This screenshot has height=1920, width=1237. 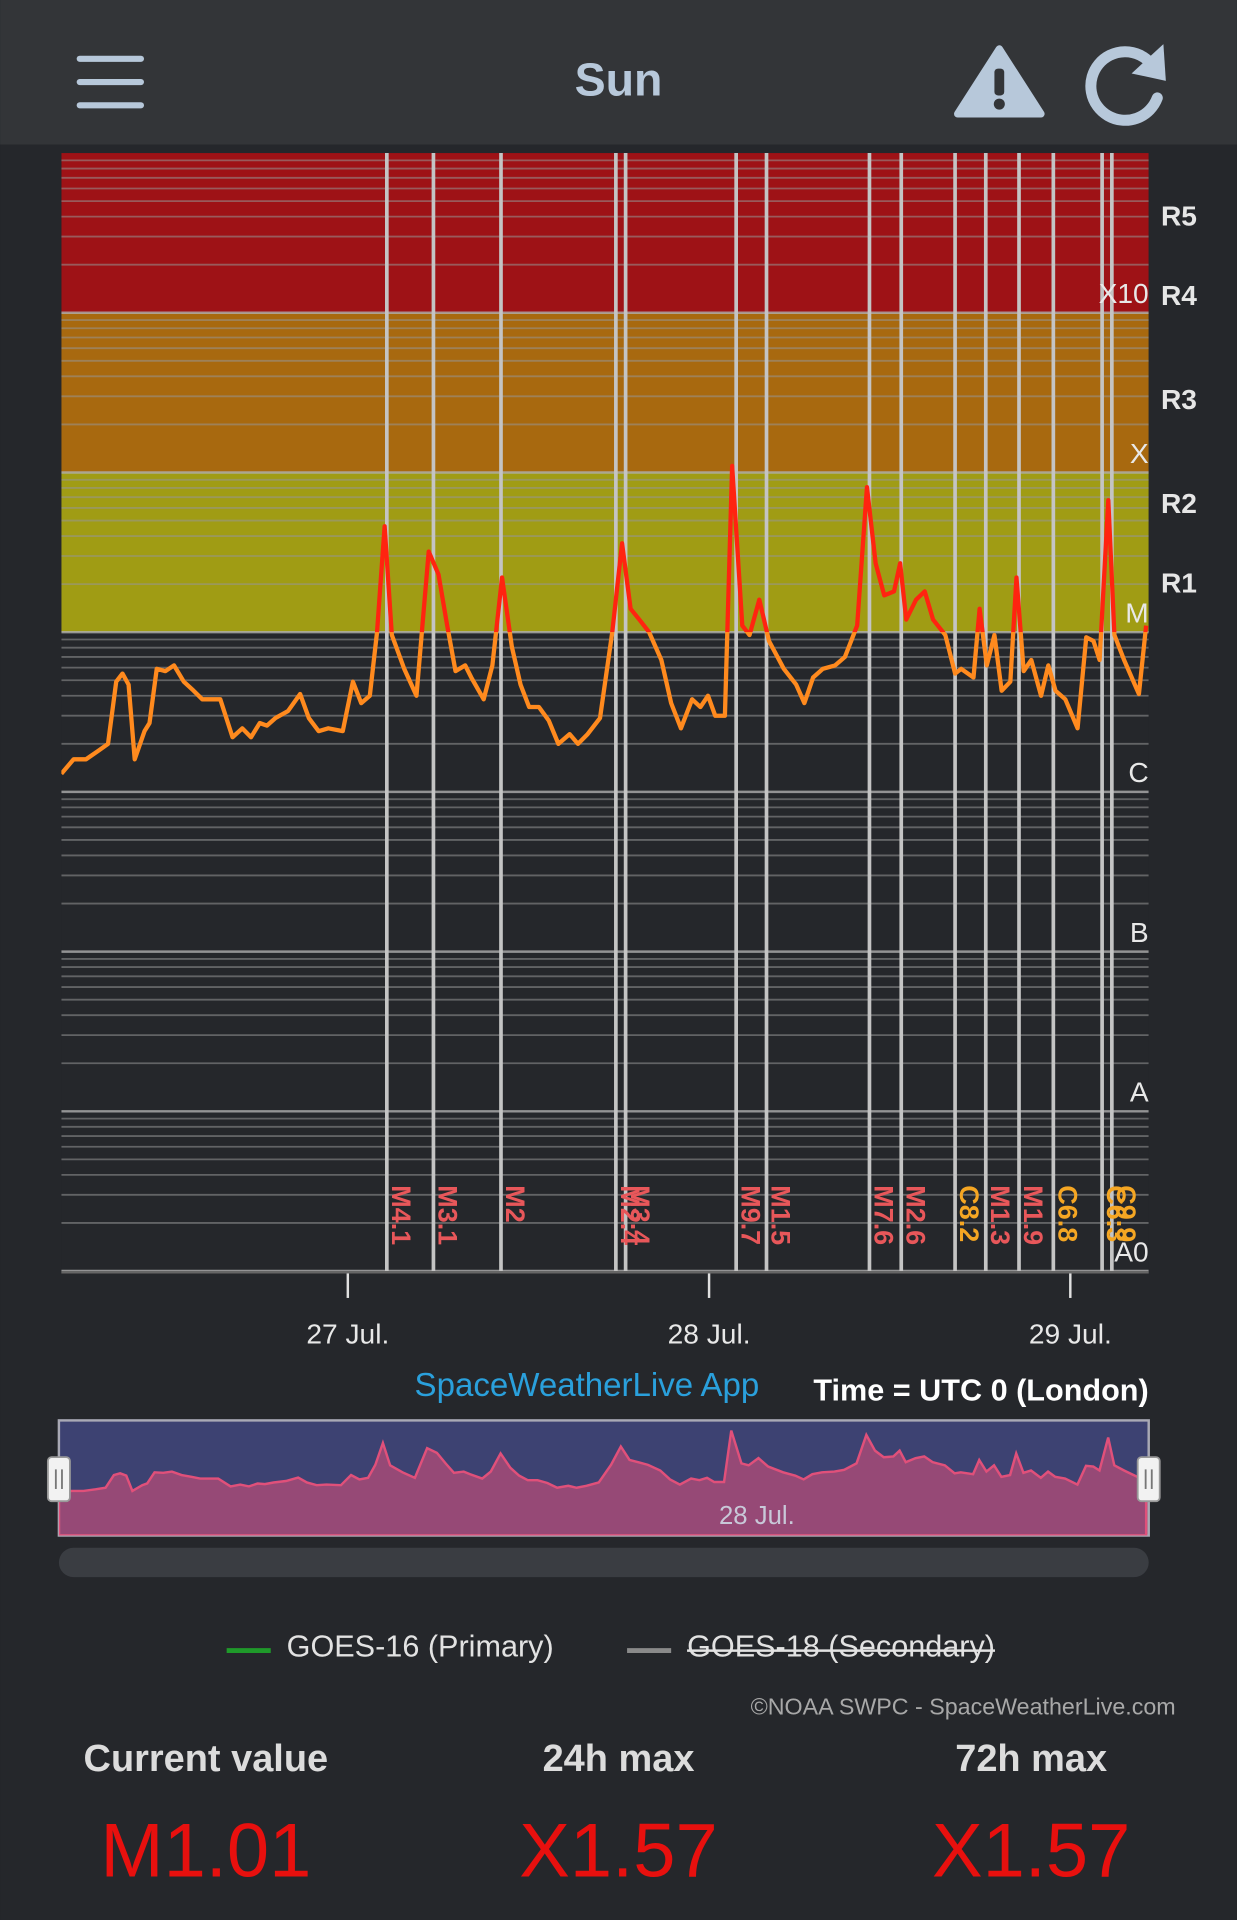 What do you see at coordinates (1126, 1213) in the screenshot?
I see `flare-label: C9.9` at bounding box center [1126, 1213].